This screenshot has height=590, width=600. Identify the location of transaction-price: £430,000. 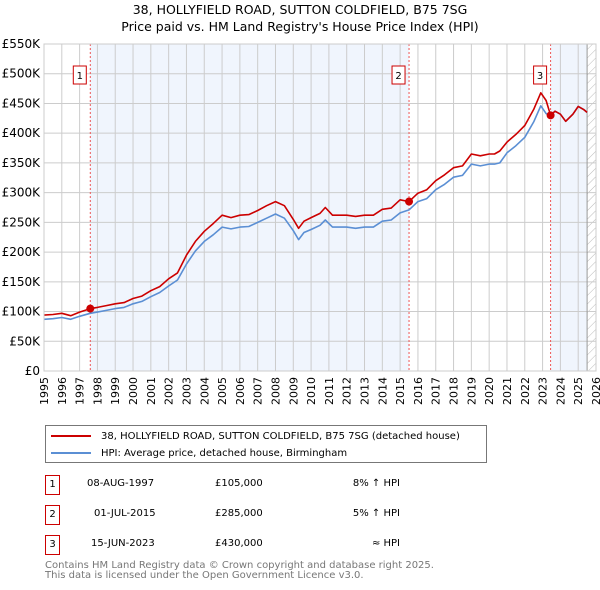
(239, 543).